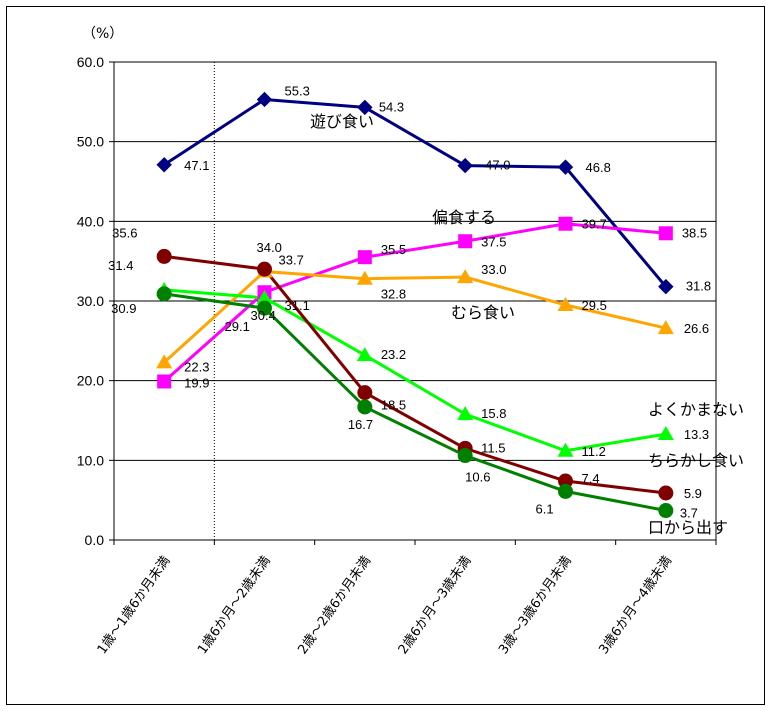 The image size is (771, 711). What do you see at coordinates (694, 232) in the screenshot?
I see `data-label-1-5: 38.5` at bounding box center [694, 232].